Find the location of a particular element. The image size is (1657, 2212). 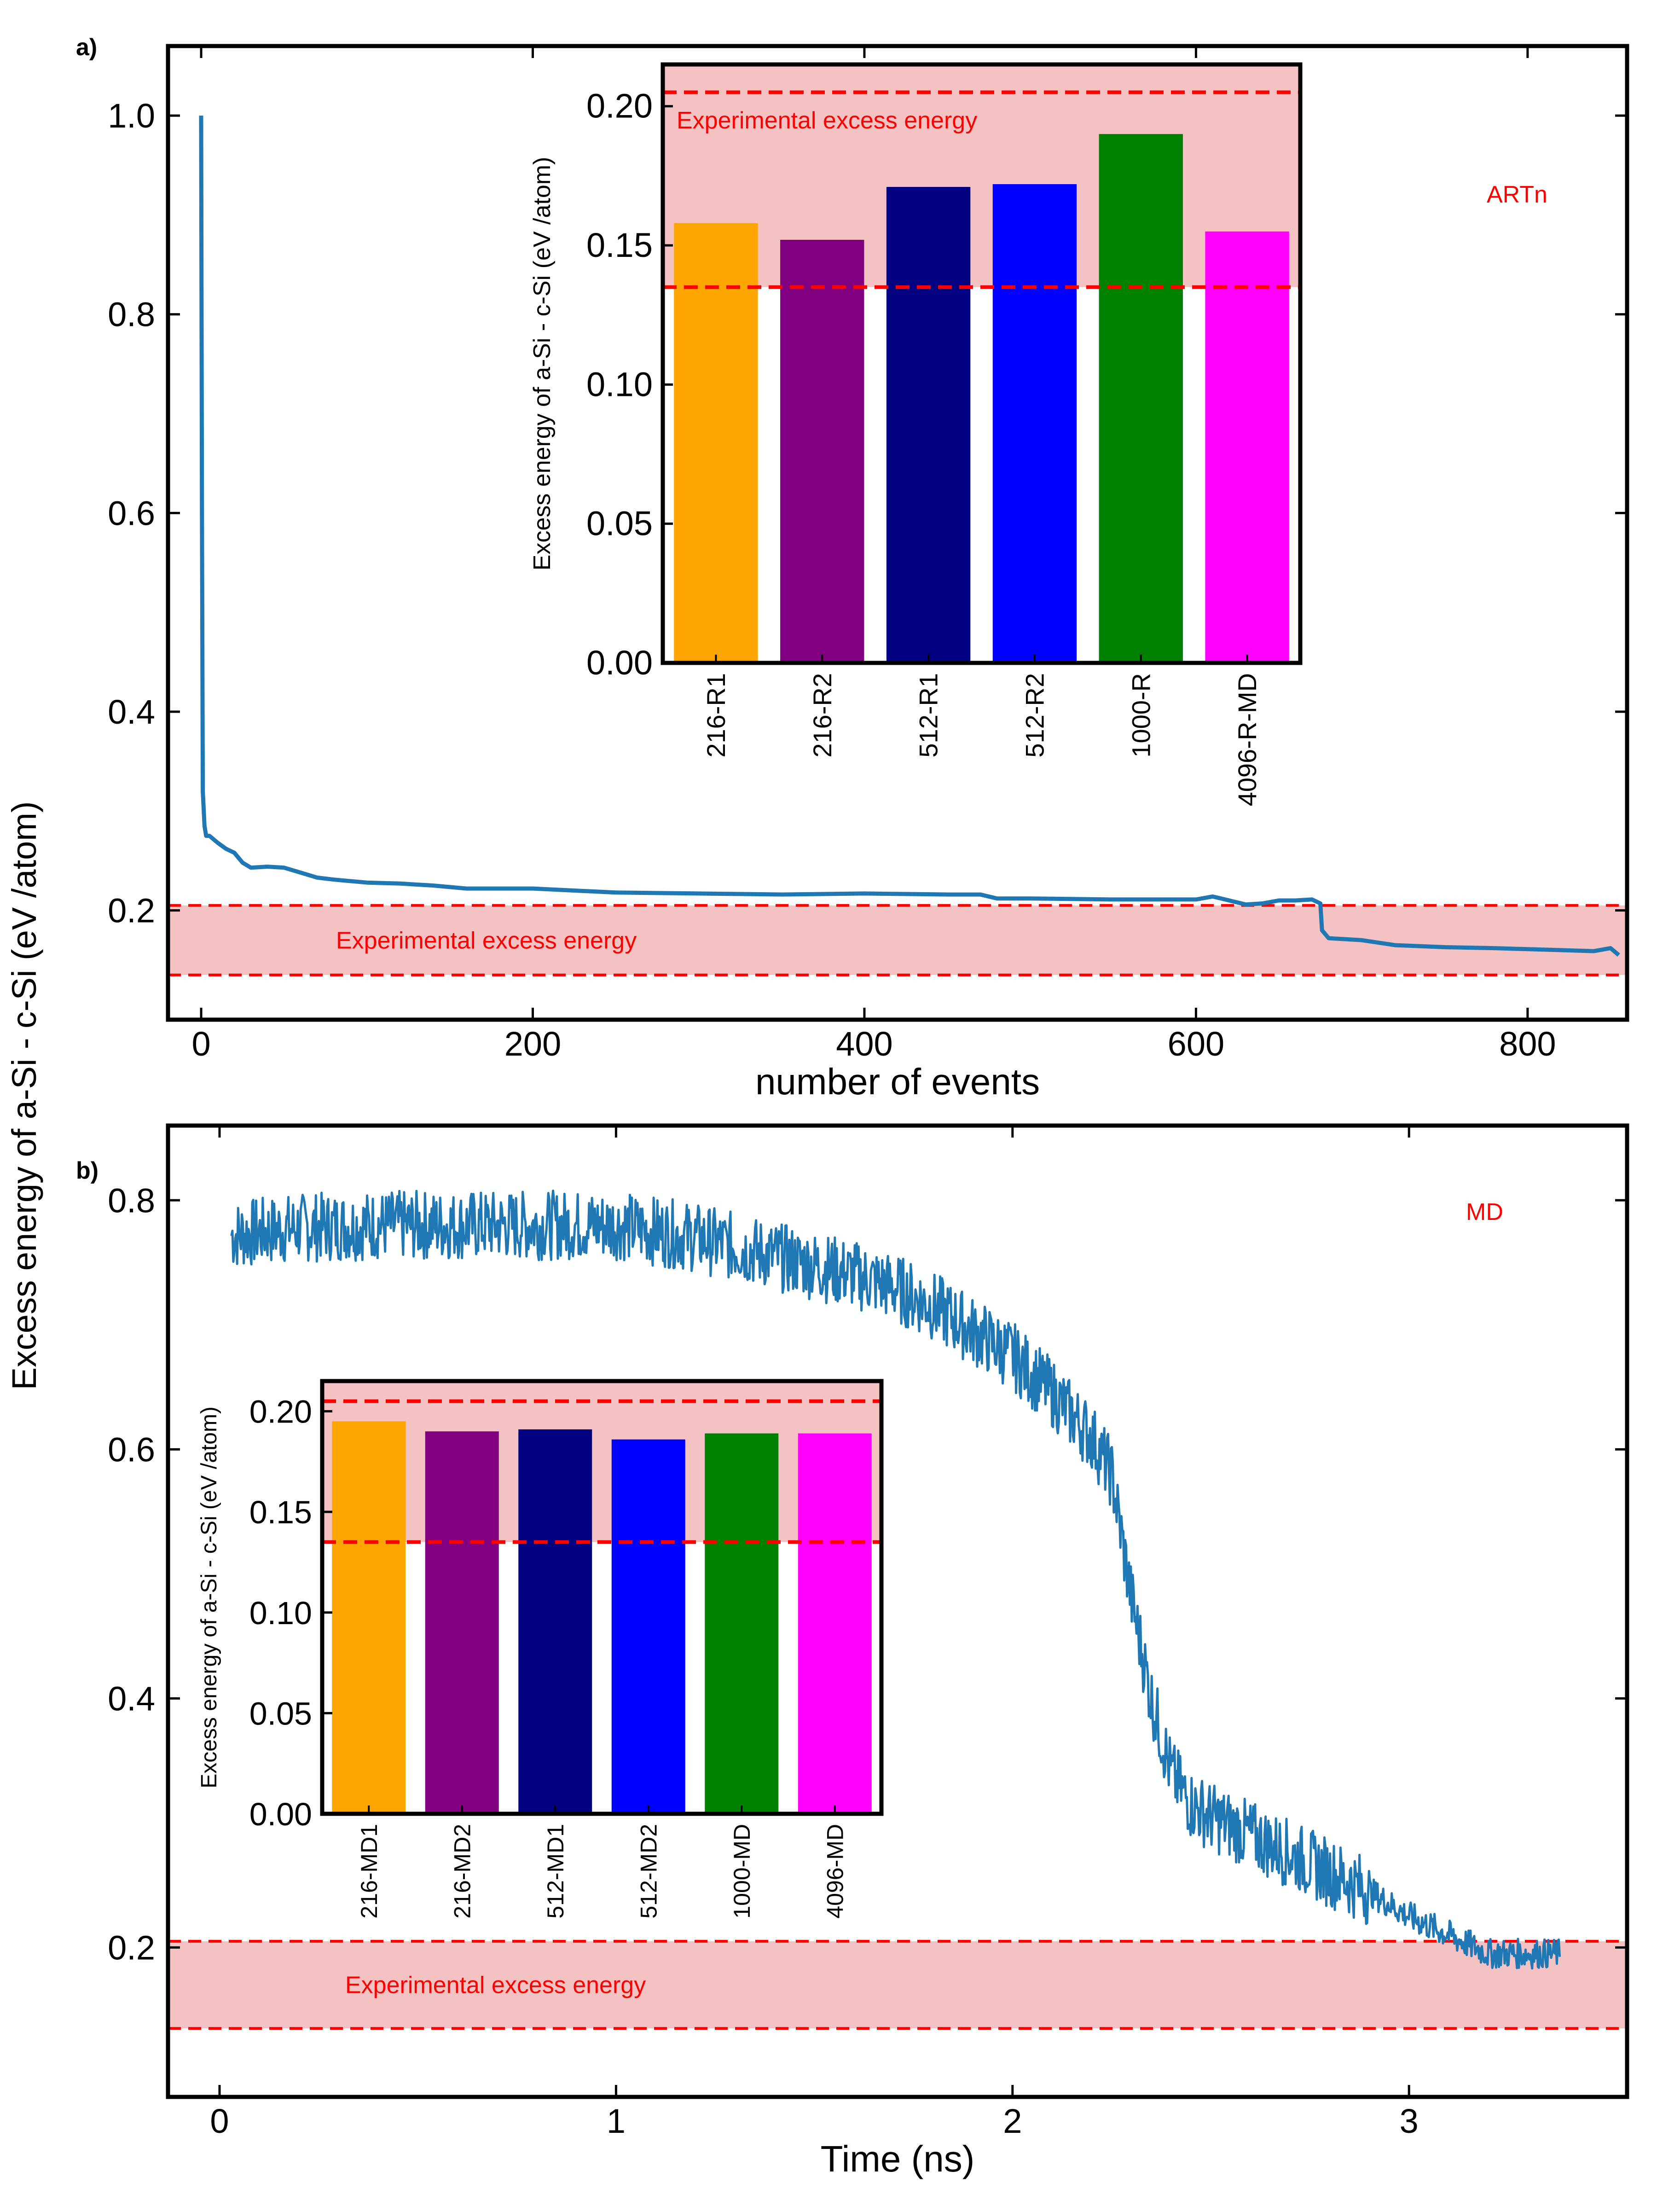

x-tick-label: 600 is located at coordinates (1196, 1044).